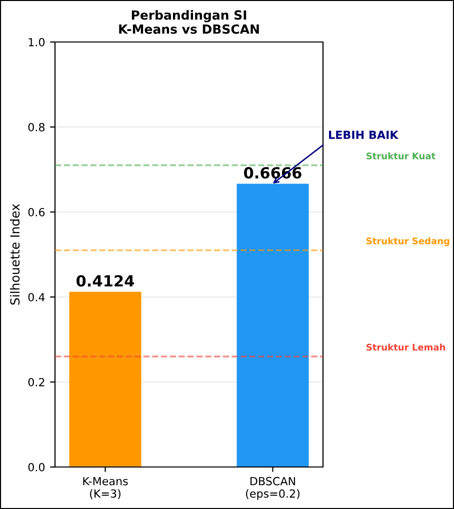  I want to click on ref-line-label: Struktur Kuat, so click(401, 156).